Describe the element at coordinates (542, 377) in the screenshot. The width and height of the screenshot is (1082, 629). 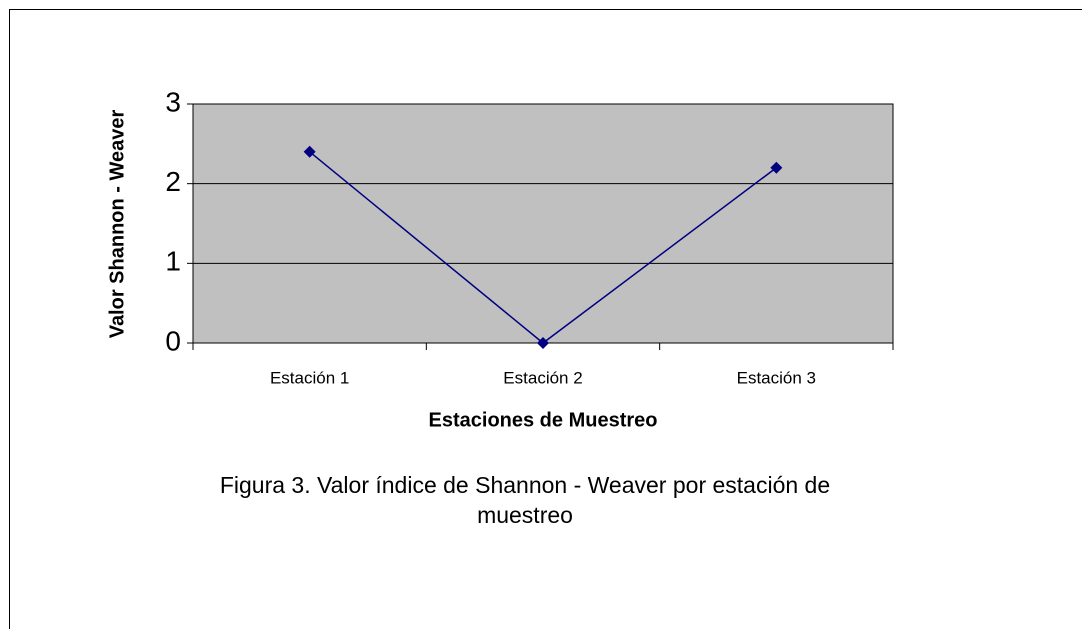
I see `x-tick-label: Estación 2` at that location.